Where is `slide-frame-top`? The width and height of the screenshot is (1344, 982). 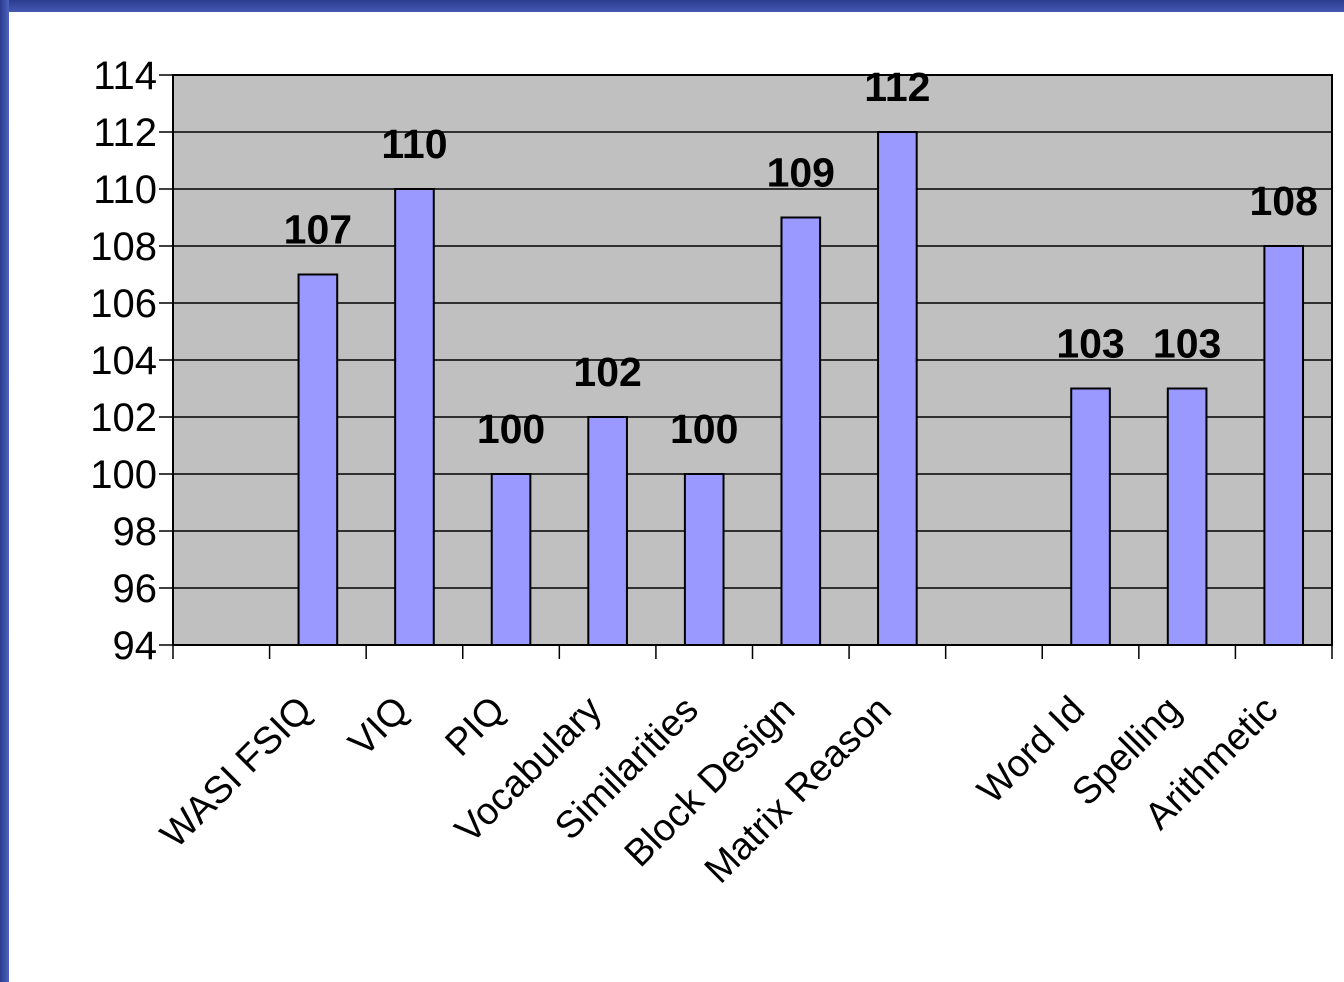
slide-frame-top is located at coordinates (672, 6).